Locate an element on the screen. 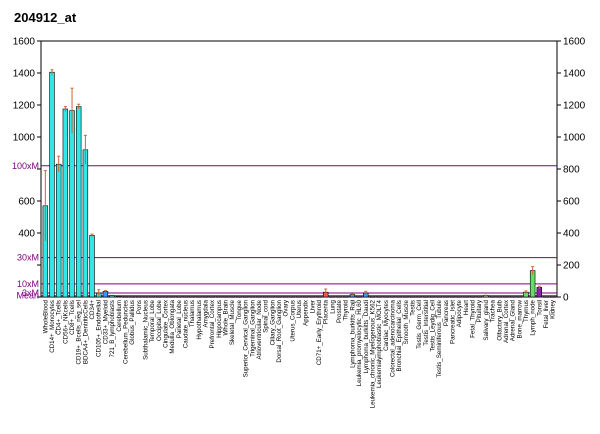 The width and height of the screenshot is (600, 434). category-label: Tongue is located at coordinates (239, 309).